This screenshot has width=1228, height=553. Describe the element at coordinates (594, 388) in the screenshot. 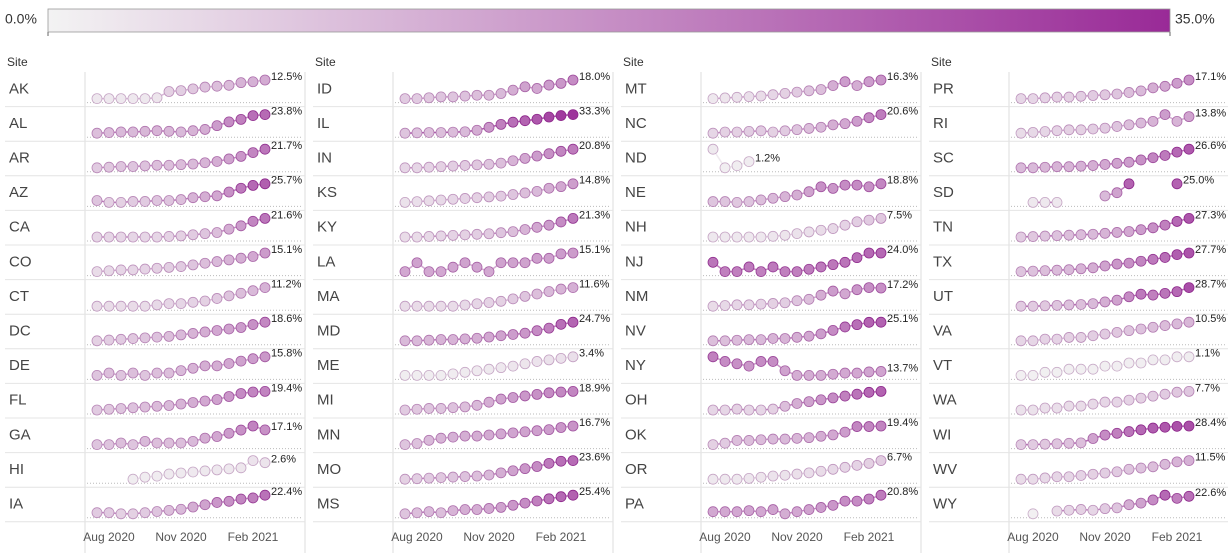

I see `value-label: 18.9%` at that location.